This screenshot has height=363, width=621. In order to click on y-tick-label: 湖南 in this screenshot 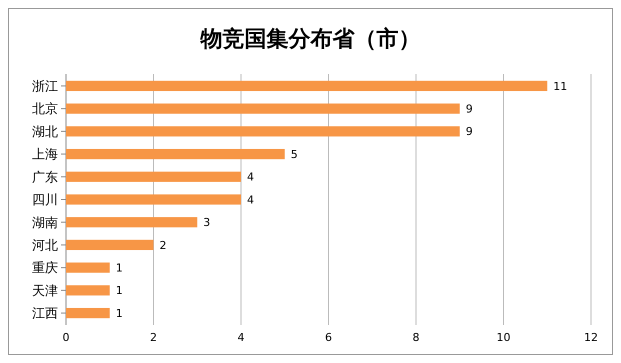, I will do `click(45, 223)`.